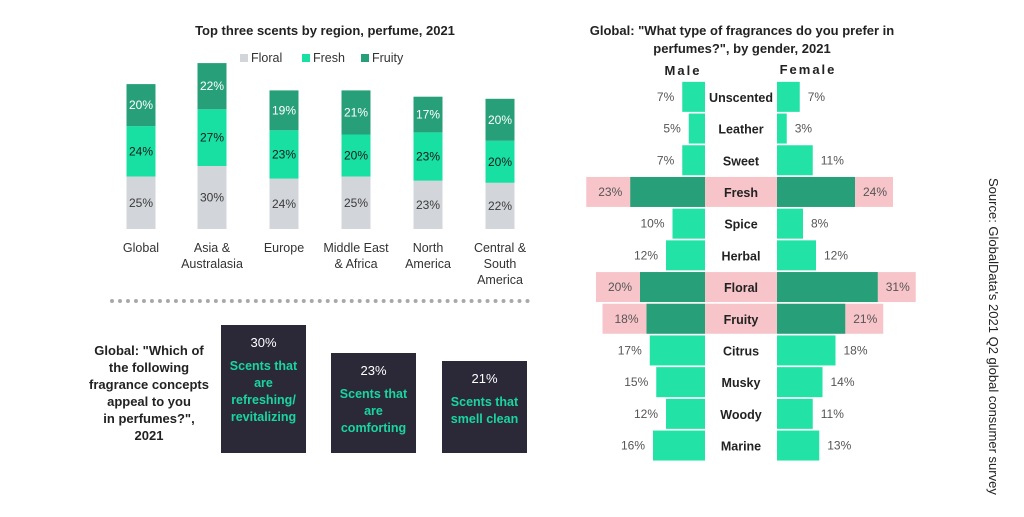  Describe the element at coordinates (683, 70) in the screenshot. I see `male-header: Male` at that location.